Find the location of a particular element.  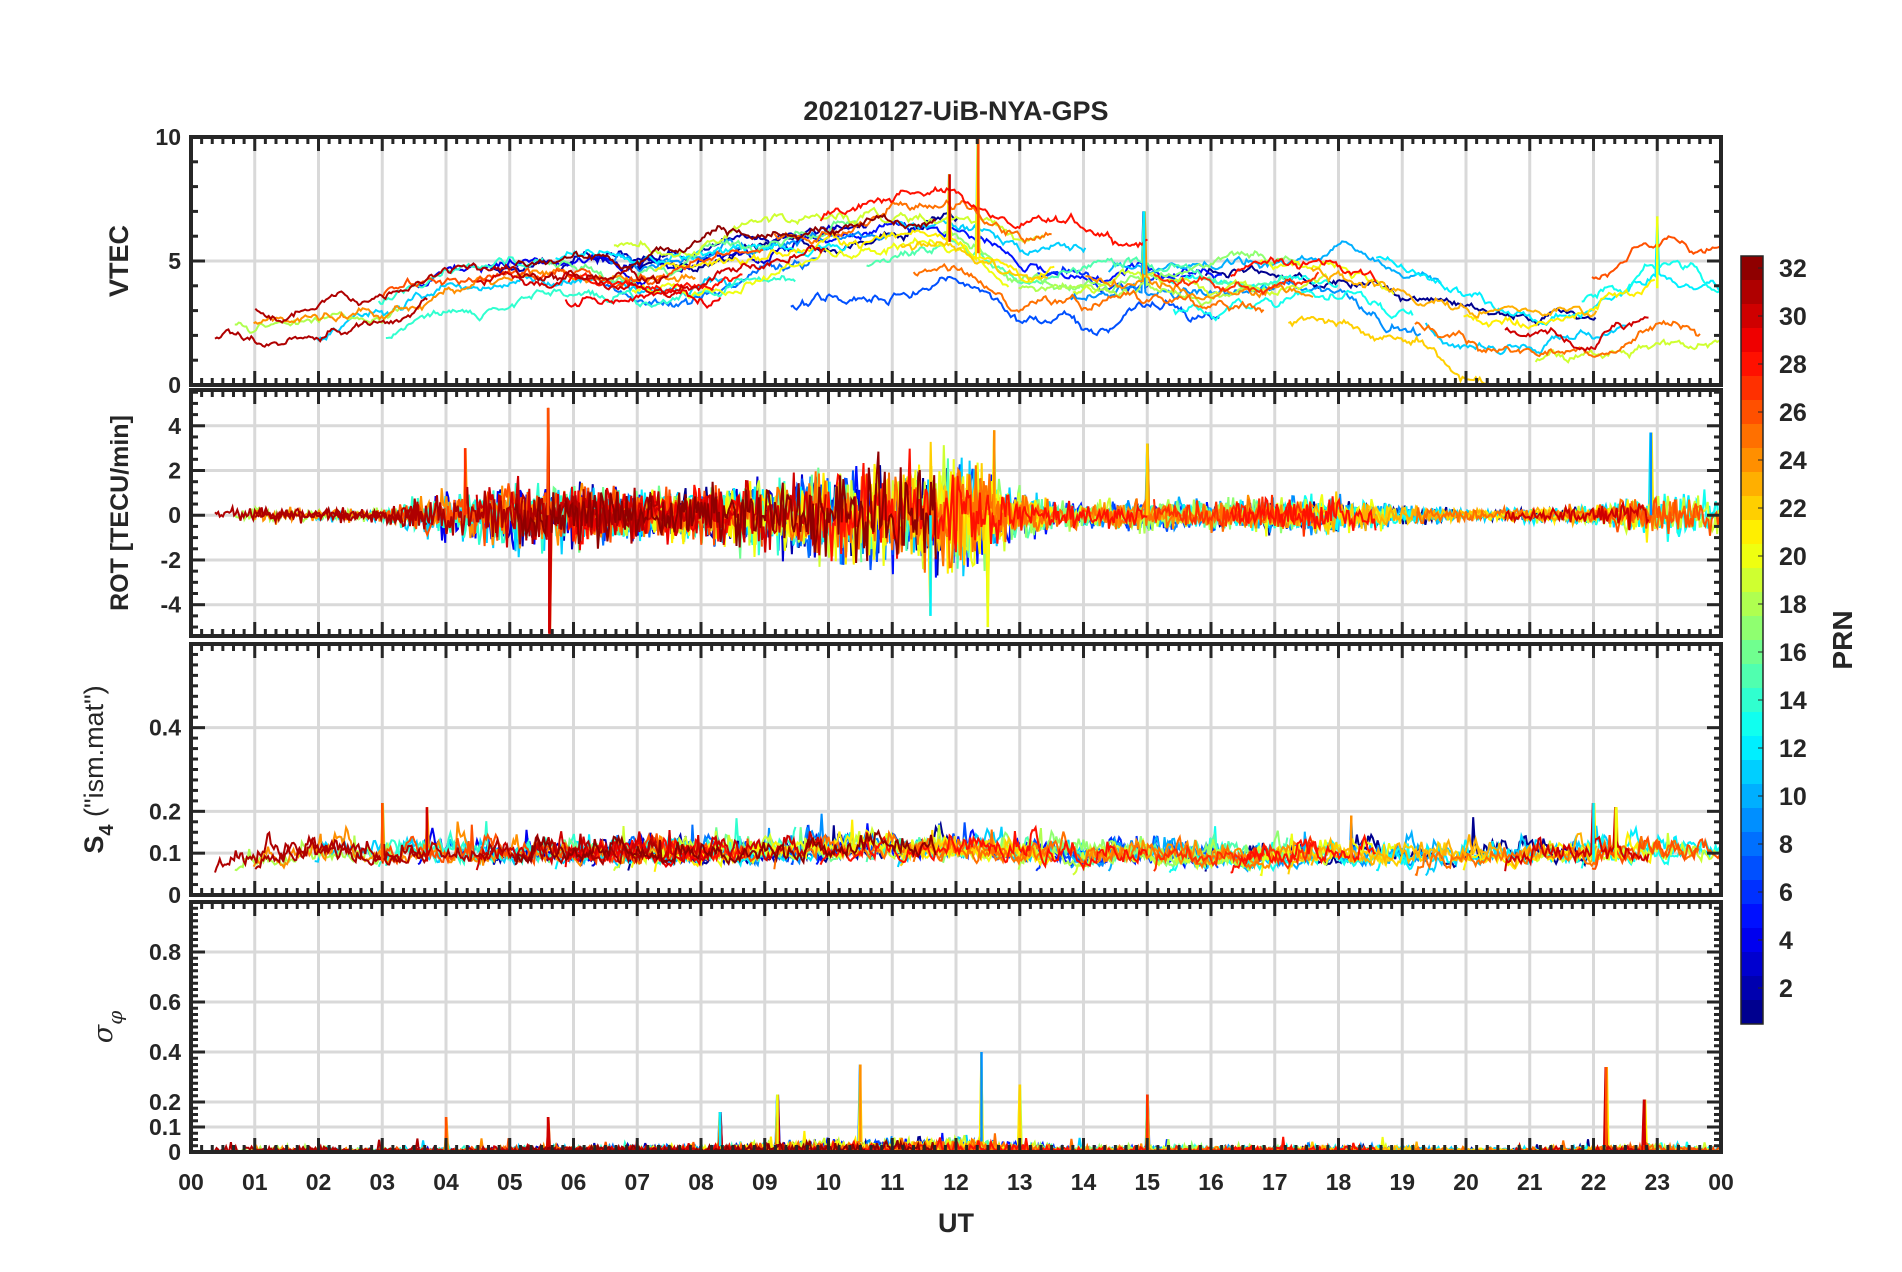

y-axis-label: ROT [TECU/min] is located at coordinates (120, 513).